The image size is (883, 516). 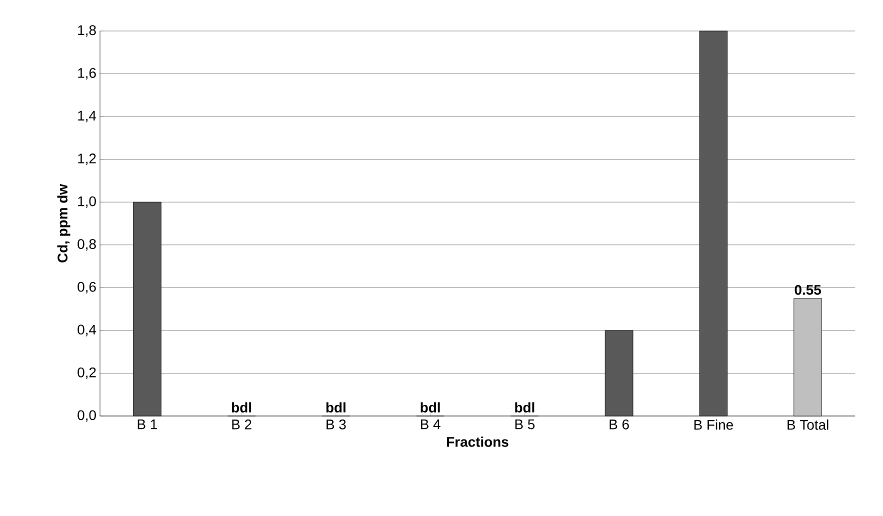 What do you see at coordinates (87, 31) in the screenshot?
I see `y-tick-label: 1,8` at bounding box center [87, 31].